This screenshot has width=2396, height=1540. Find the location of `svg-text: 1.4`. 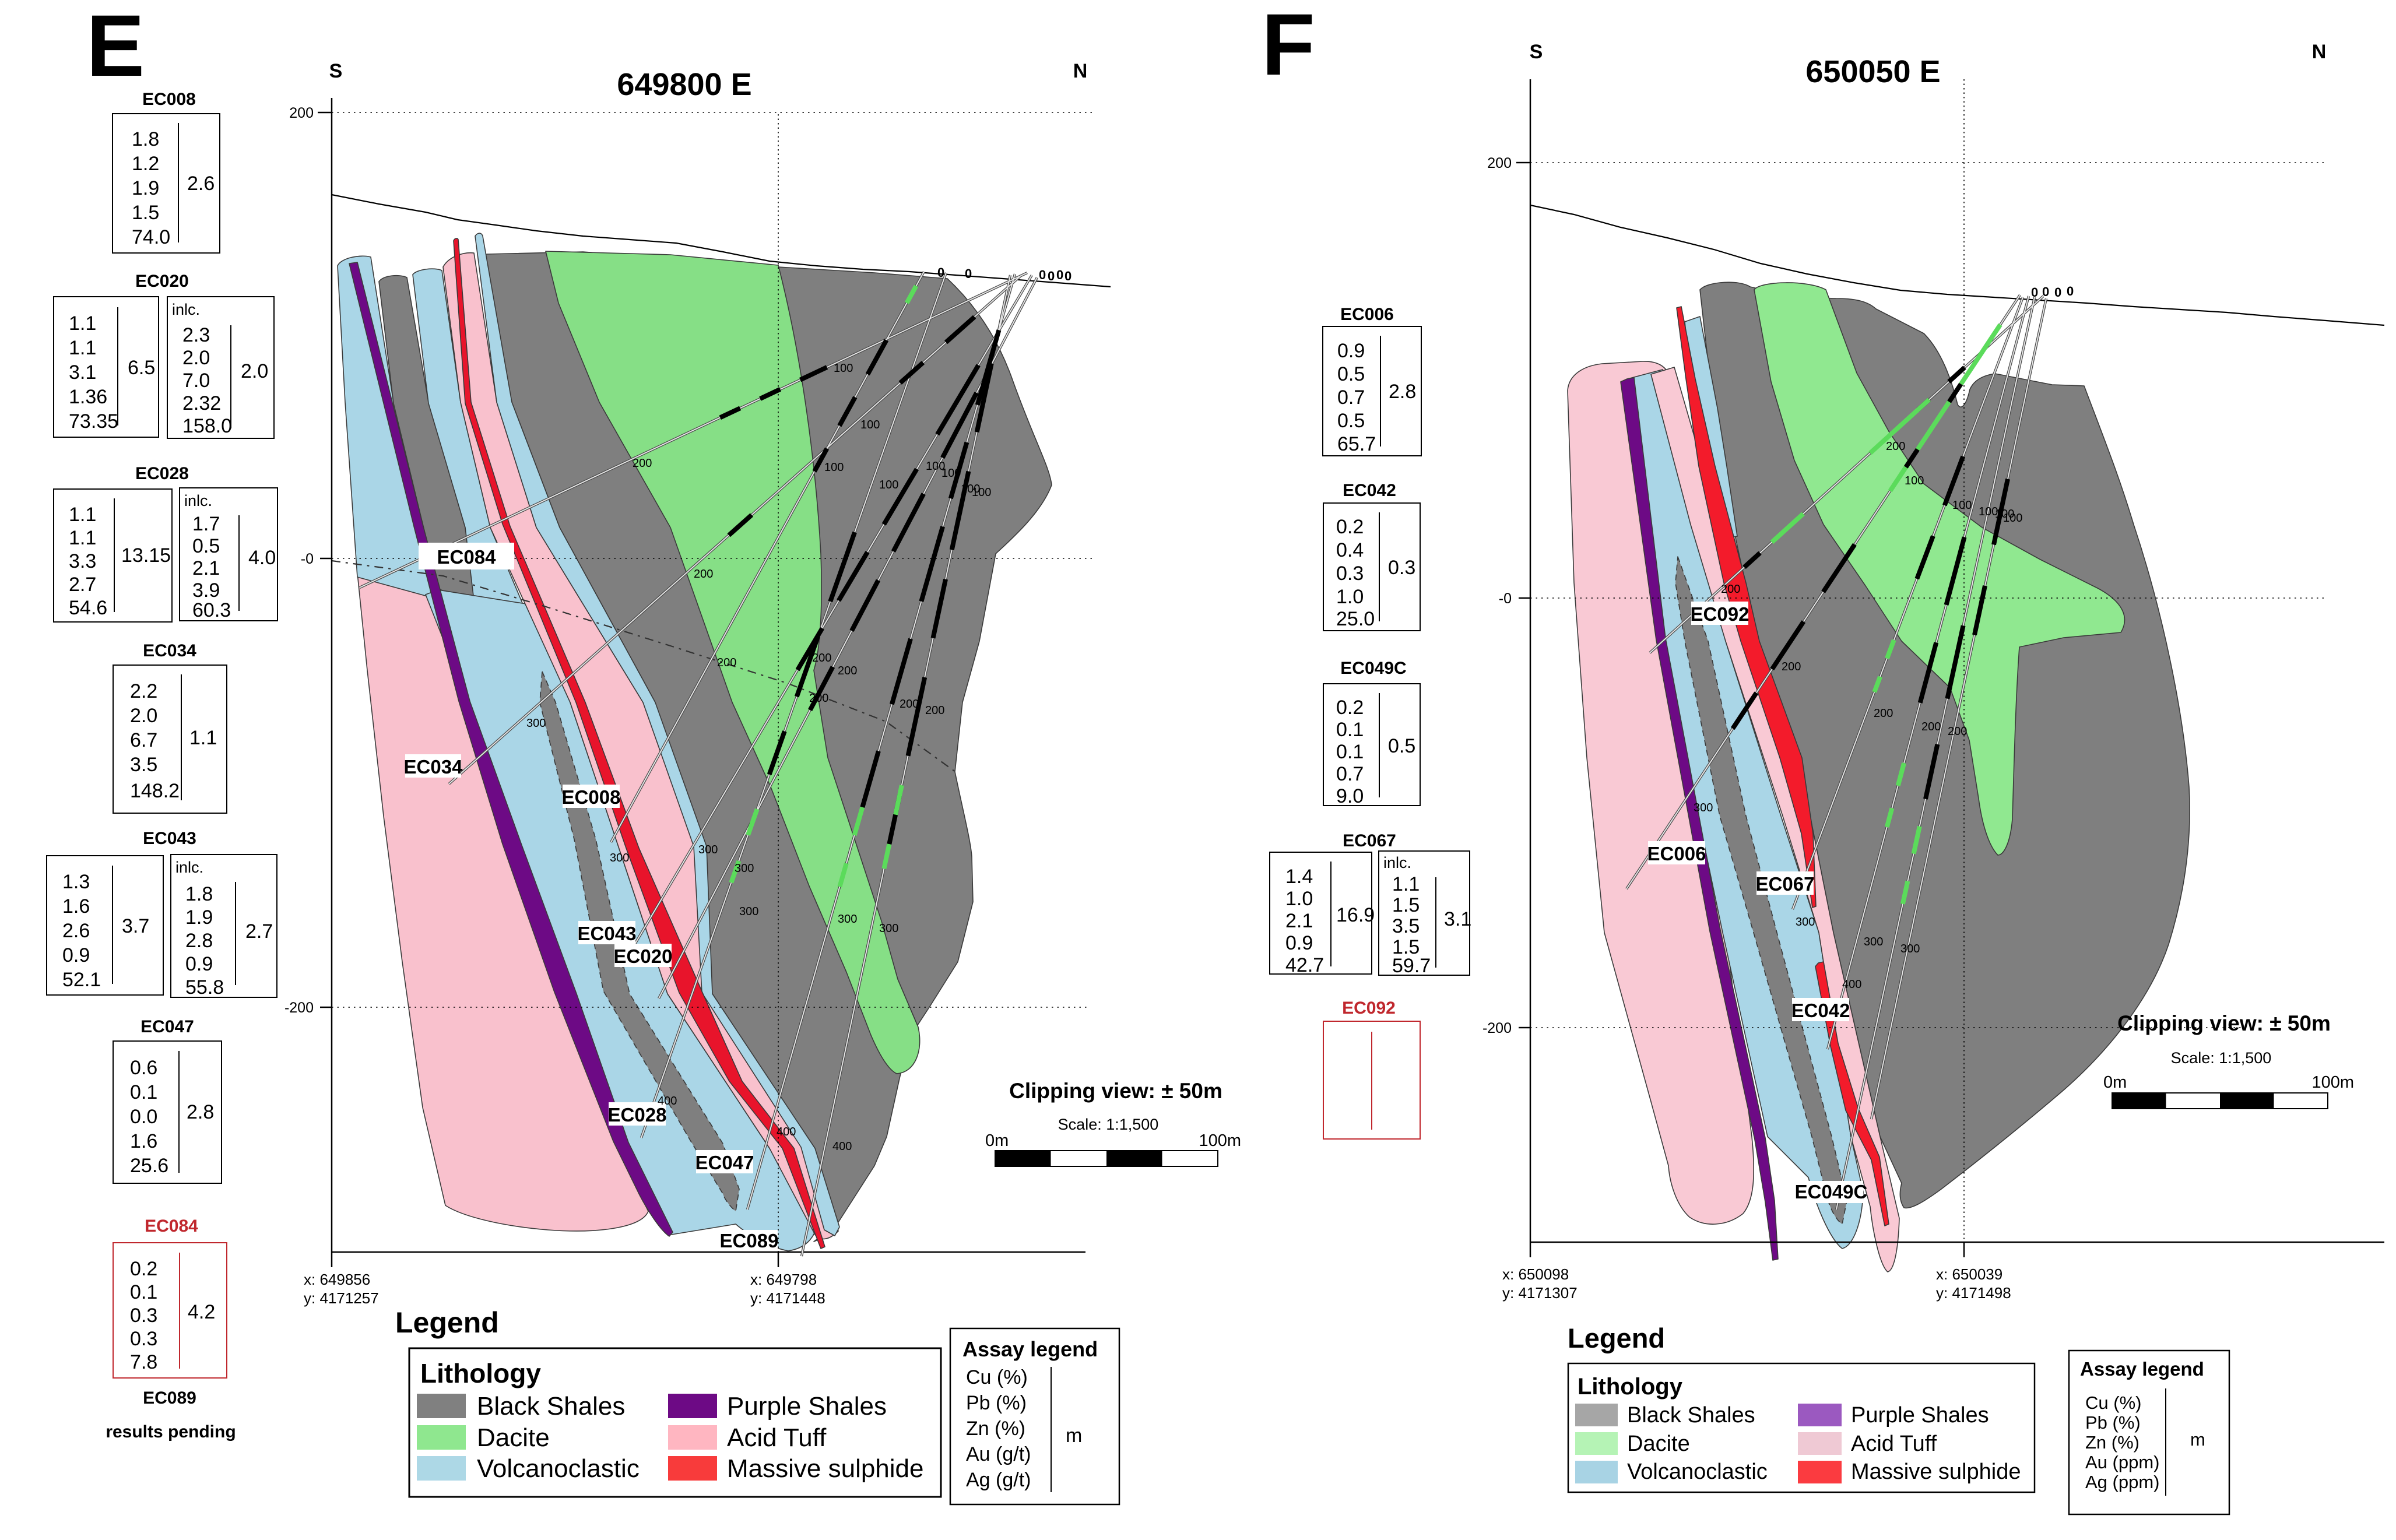

svg-text: 1.4 is located at coordinates (1299, 877).